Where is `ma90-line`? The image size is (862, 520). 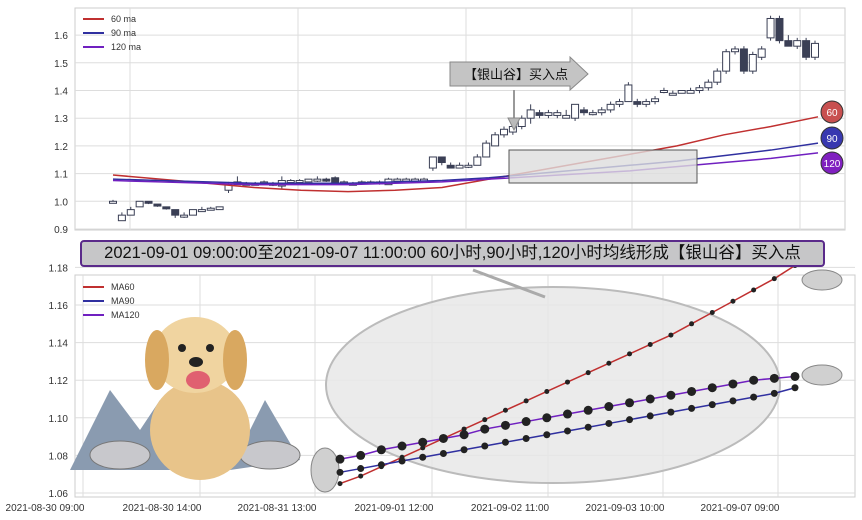
ma90-line is located at coordinates (465, 163).